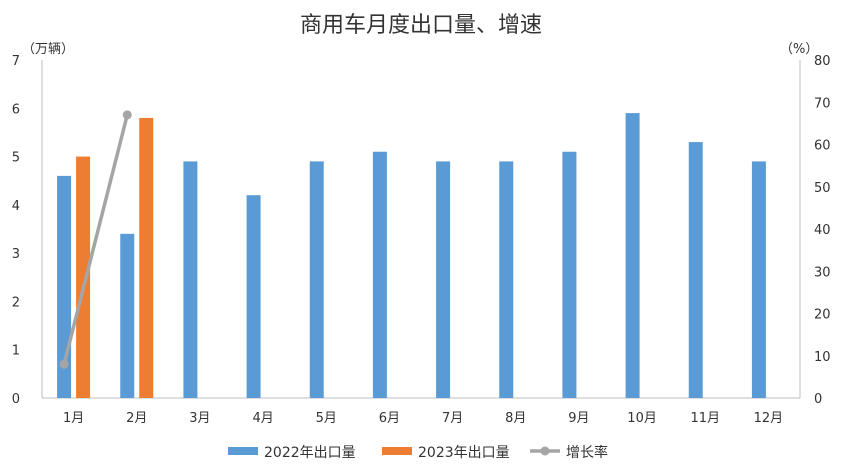 This screenshot has height=468, width=842. What do you see at coordinates (464, 453) in the screenshot?
I see `legend-label: 2023年出口量` at bounding box center [464, 453].